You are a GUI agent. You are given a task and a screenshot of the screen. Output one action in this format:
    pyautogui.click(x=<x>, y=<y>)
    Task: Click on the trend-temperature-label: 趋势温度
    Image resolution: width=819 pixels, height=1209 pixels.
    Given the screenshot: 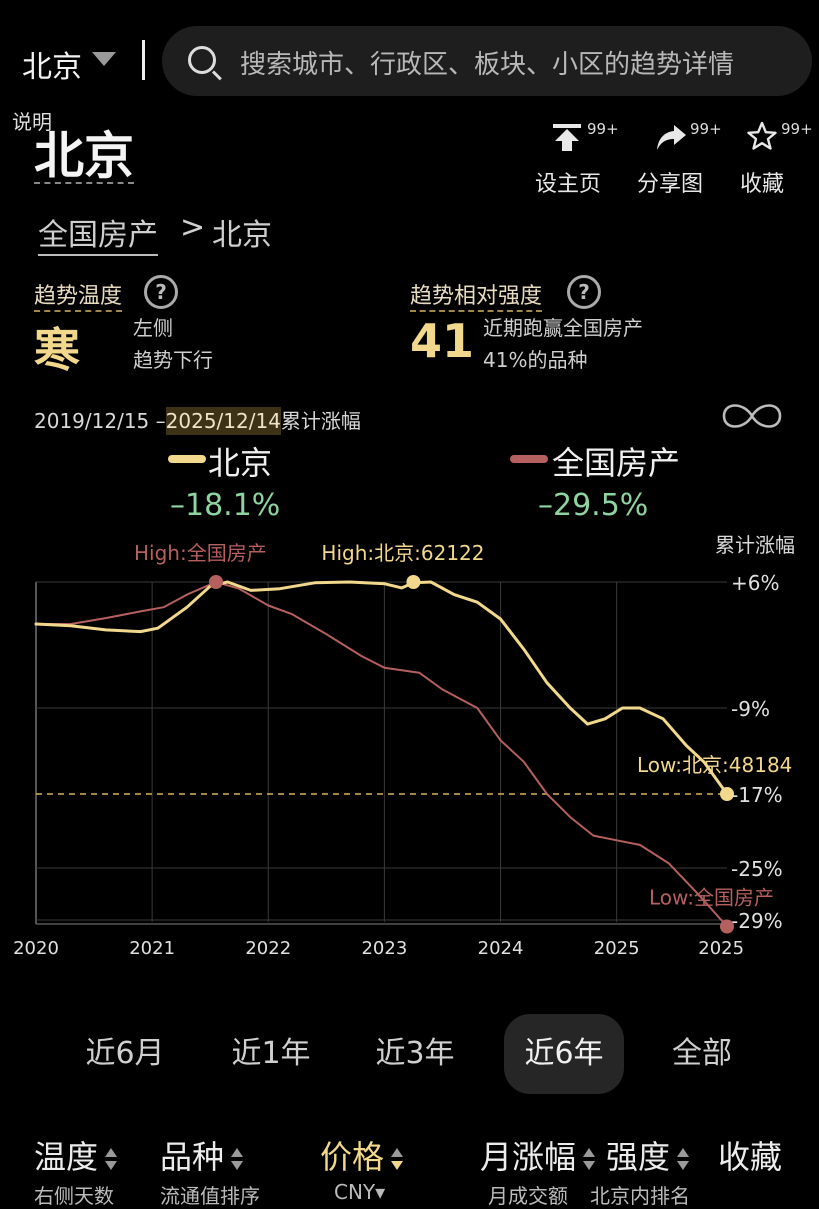 What is the action you would take?
    pyautogui.click(x=78, y=295)
    